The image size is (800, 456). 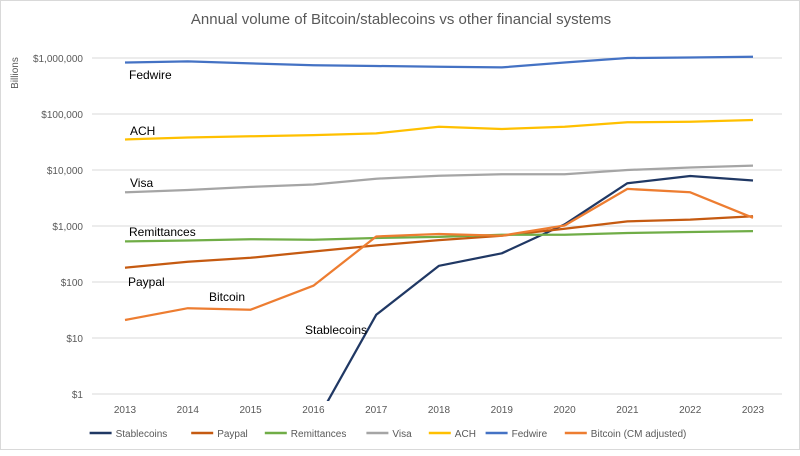 What do you see at coordinates (65, 171) in the screenshot?
I see `y-tick-label: $10,000` at bounding box center [65, 171].